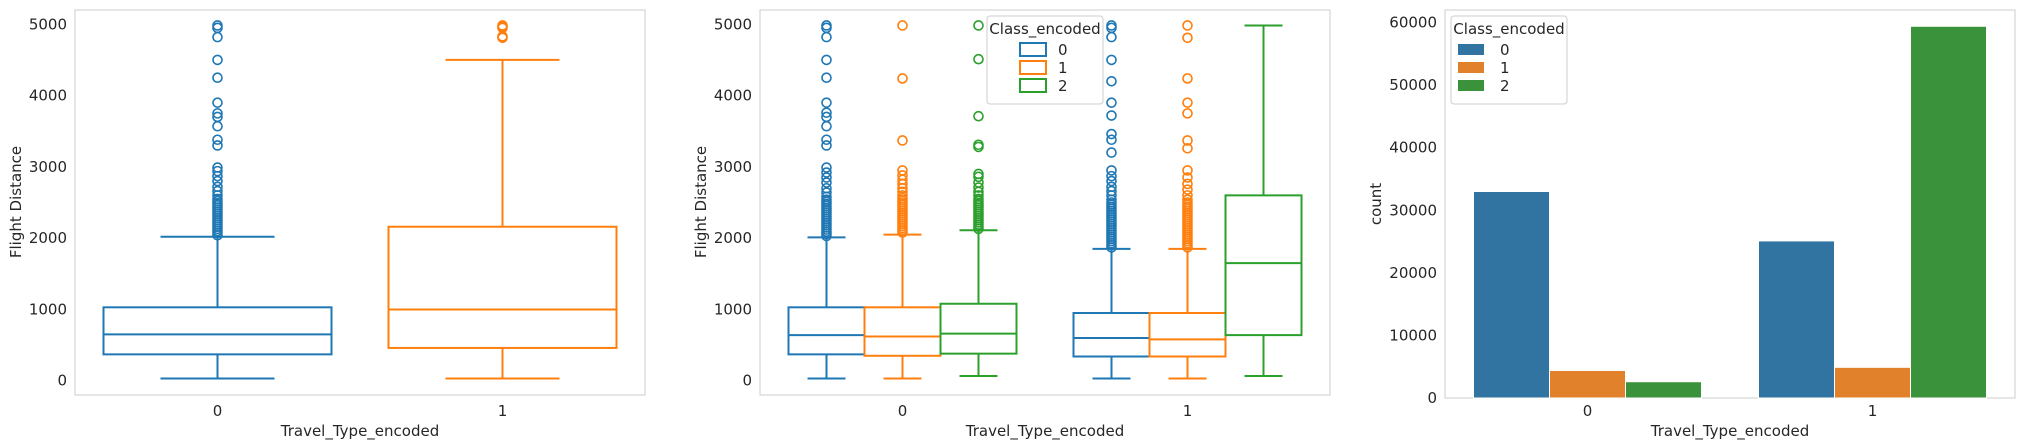 The image size is (2021, 448). What do you see at coordinates (733, 238) in the screenshot?
I see `panel-2-y-tick-label-2: 2000` at bounding box center [733, 238].